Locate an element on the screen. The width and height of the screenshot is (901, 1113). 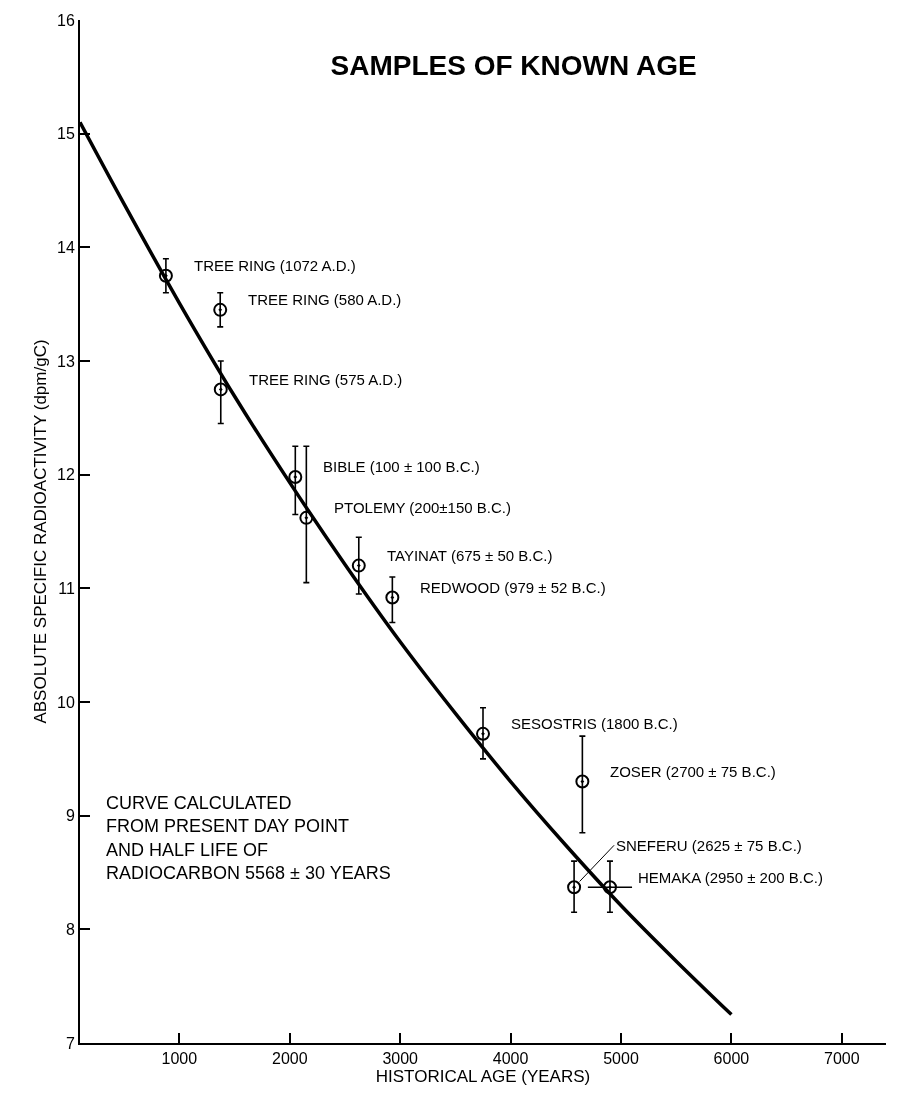
y-tick-label: 7 is located at coordinates (70, 1043).